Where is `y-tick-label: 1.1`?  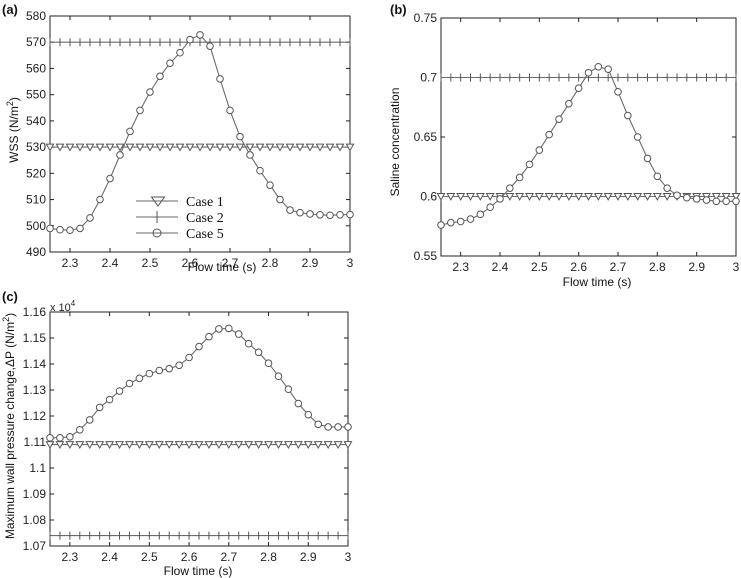
y-tick-label: 1.1 is located at coordinates (37, 468).